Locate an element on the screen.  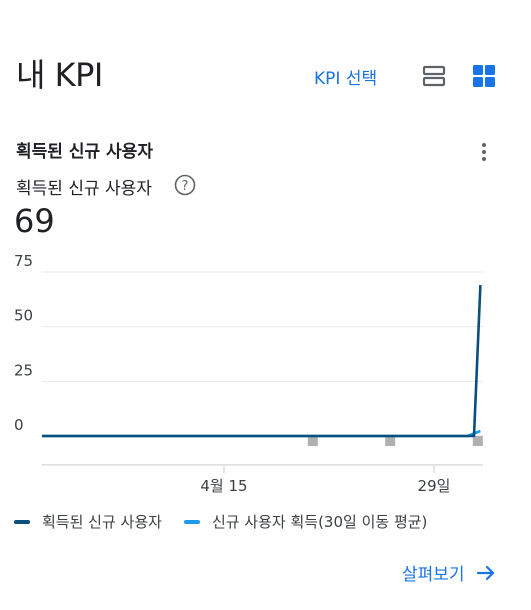
legend-label-new-users: 획득된 신규 사용자 is located at coordinates (102, 522).